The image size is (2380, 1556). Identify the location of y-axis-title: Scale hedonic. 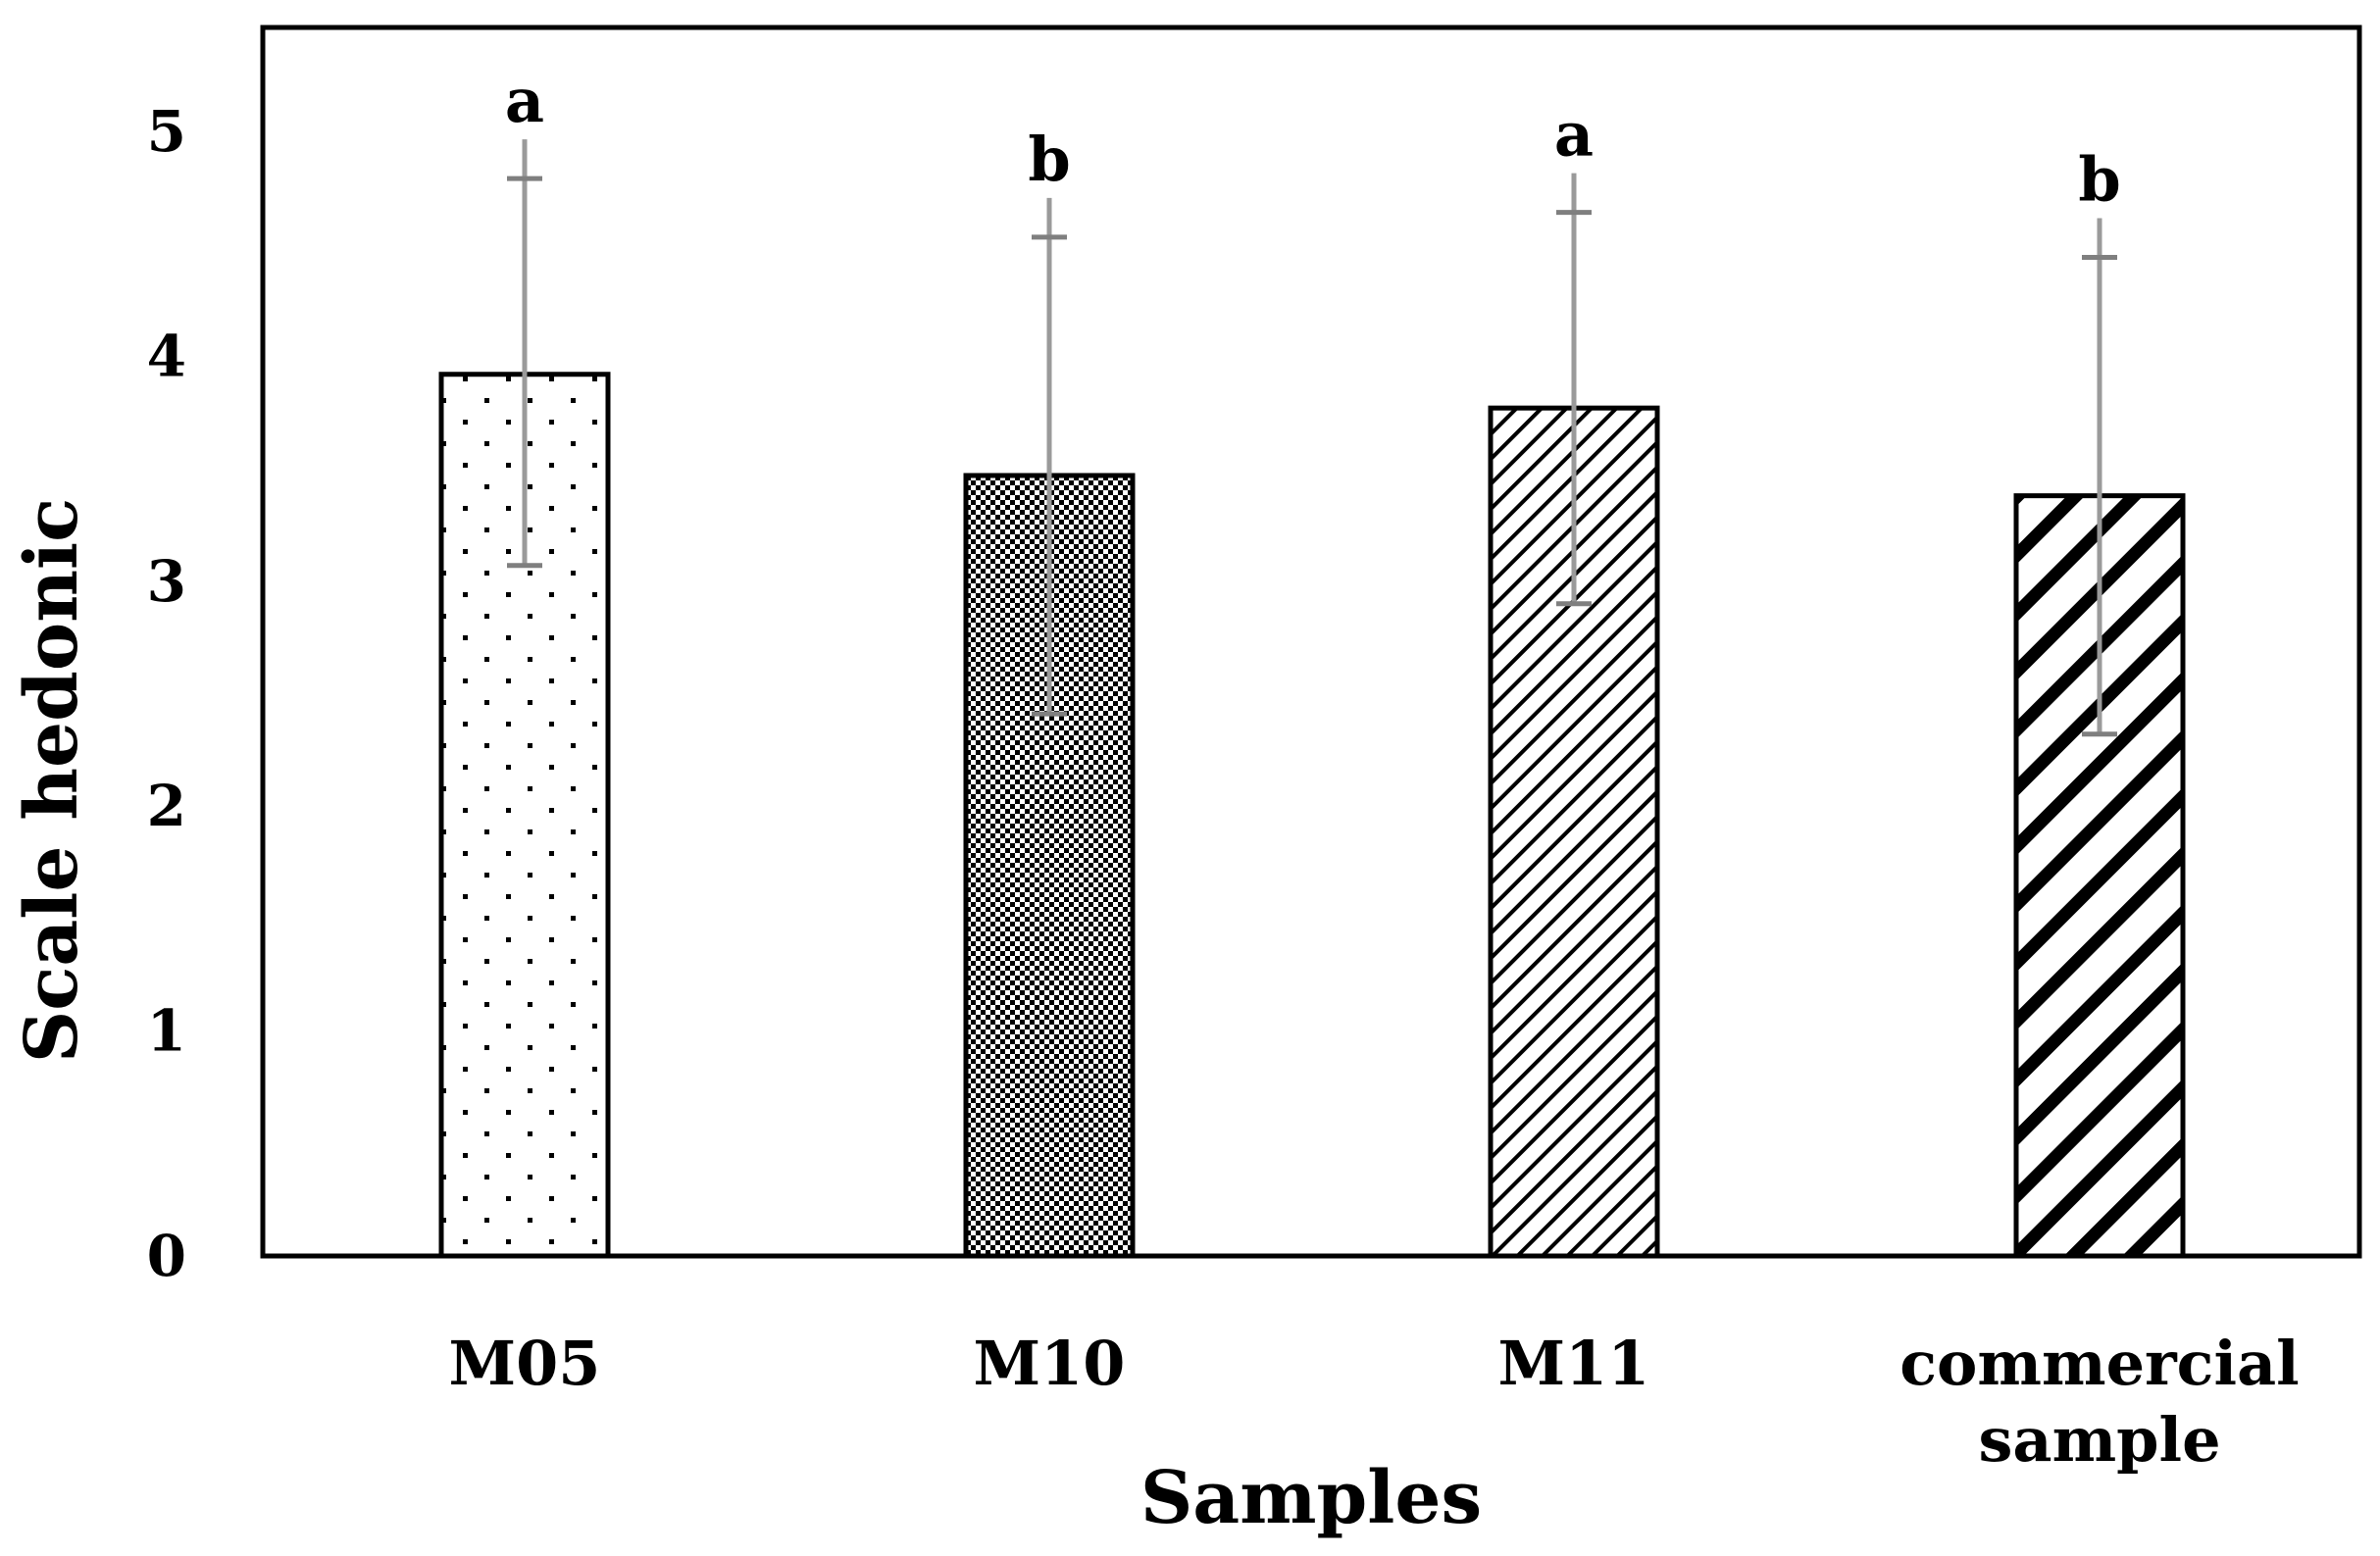
(52, 780).